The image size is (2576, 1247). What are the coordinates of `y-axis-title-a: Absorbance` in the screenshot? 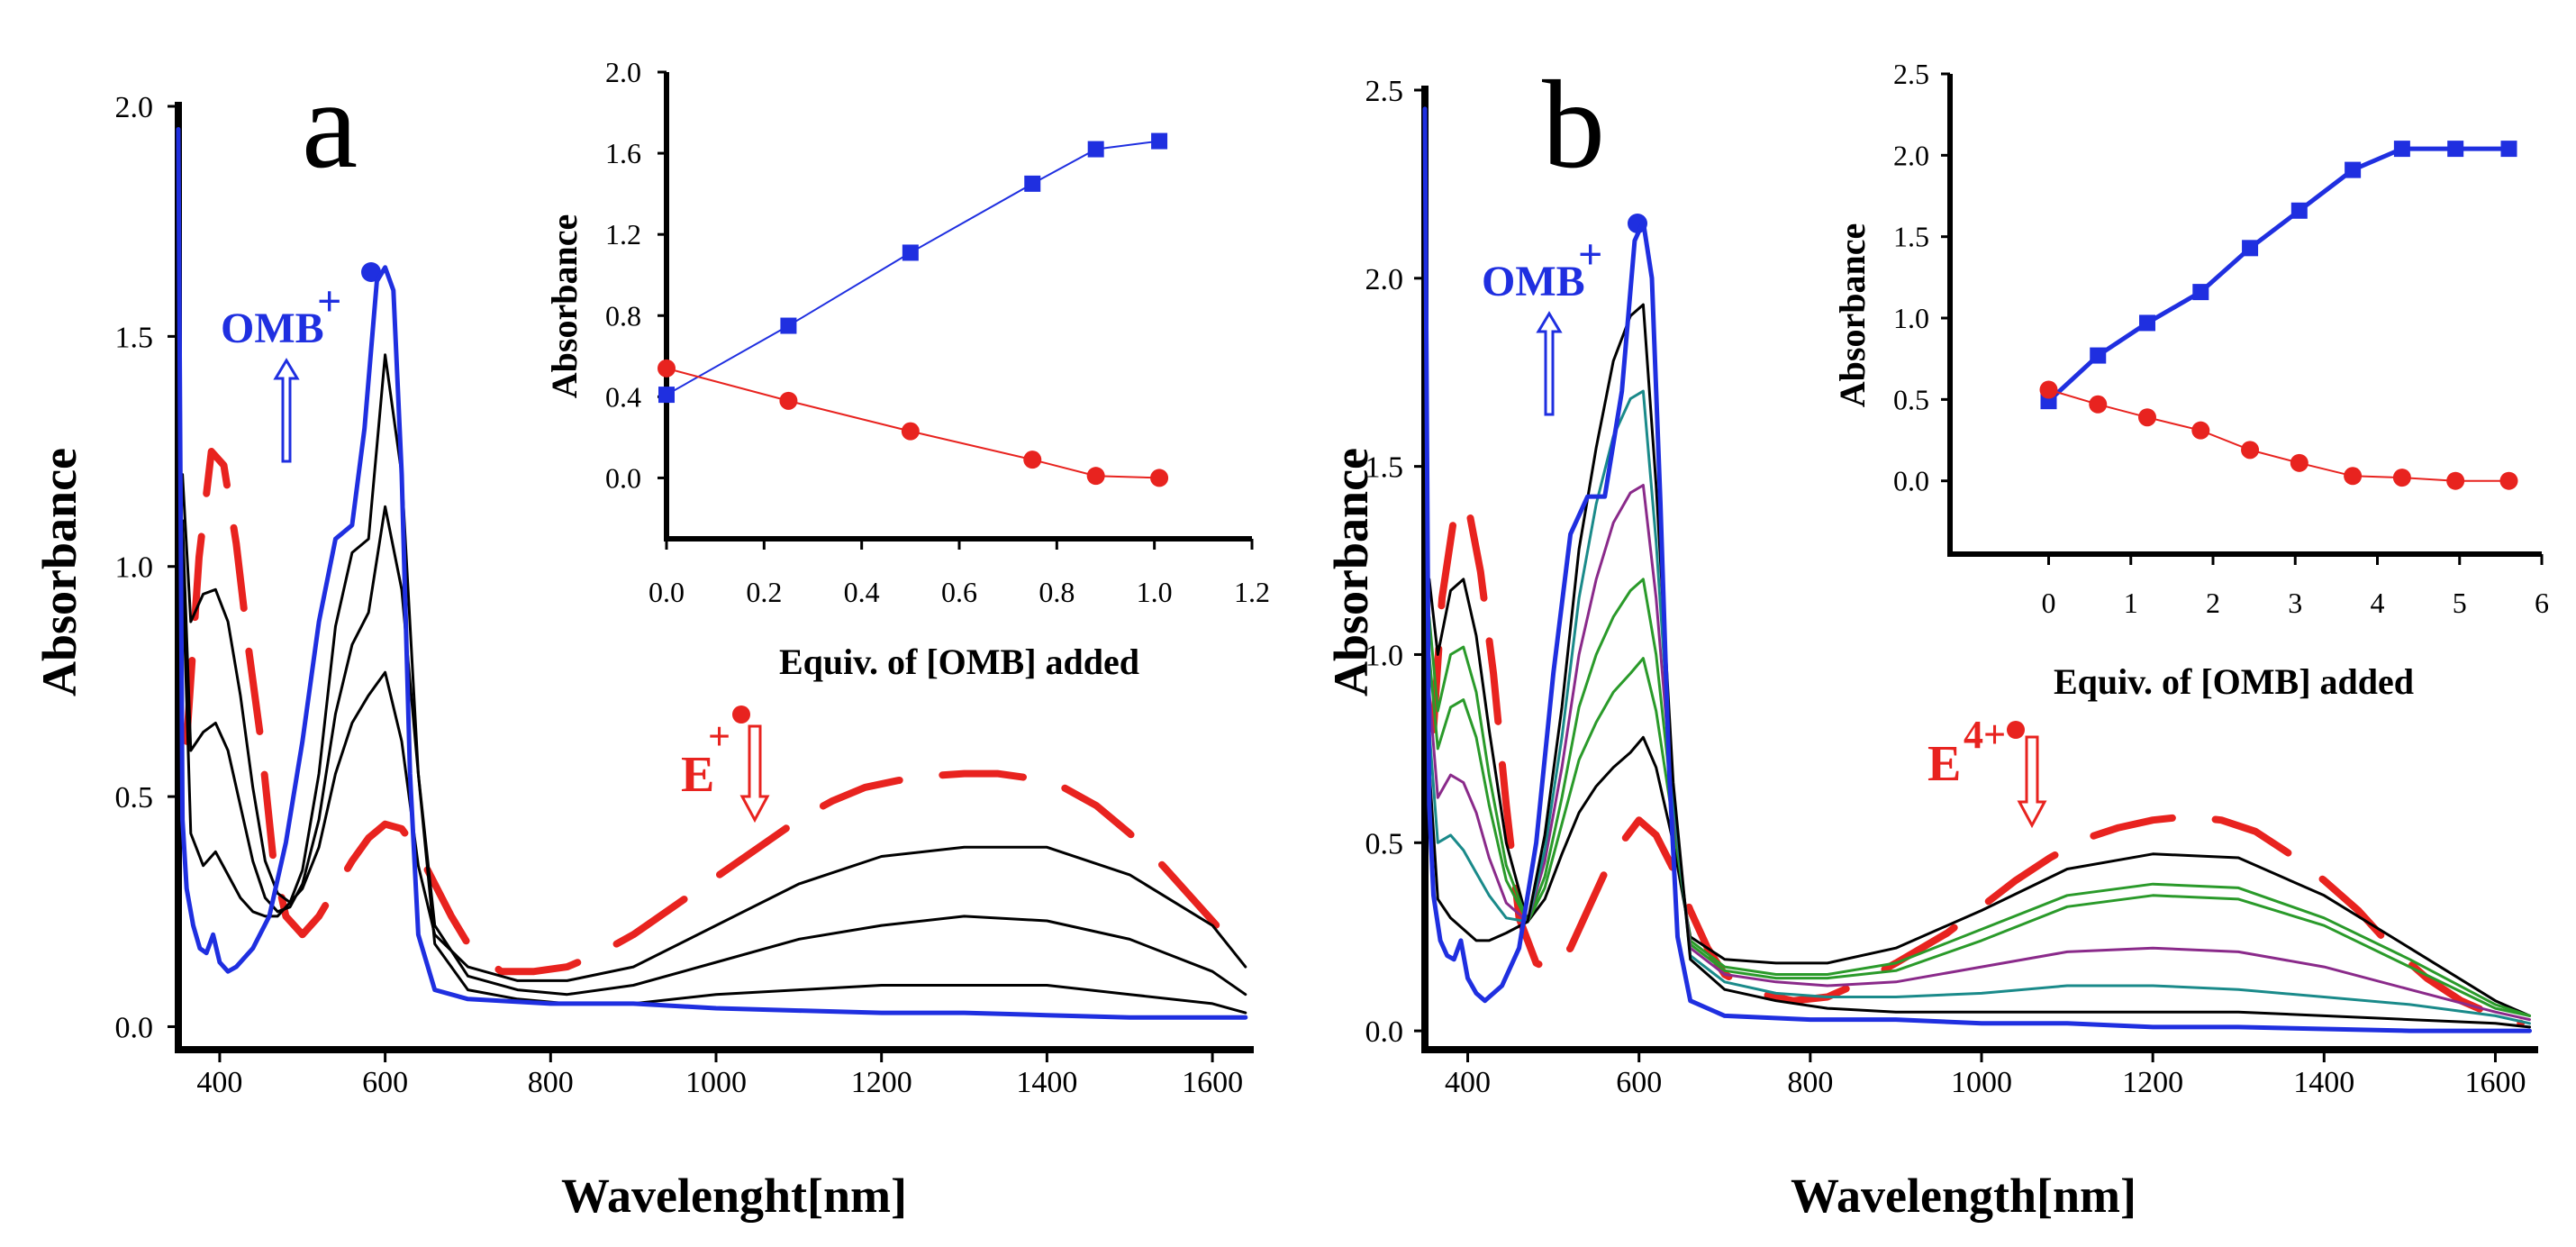 It's located at (59, 572).